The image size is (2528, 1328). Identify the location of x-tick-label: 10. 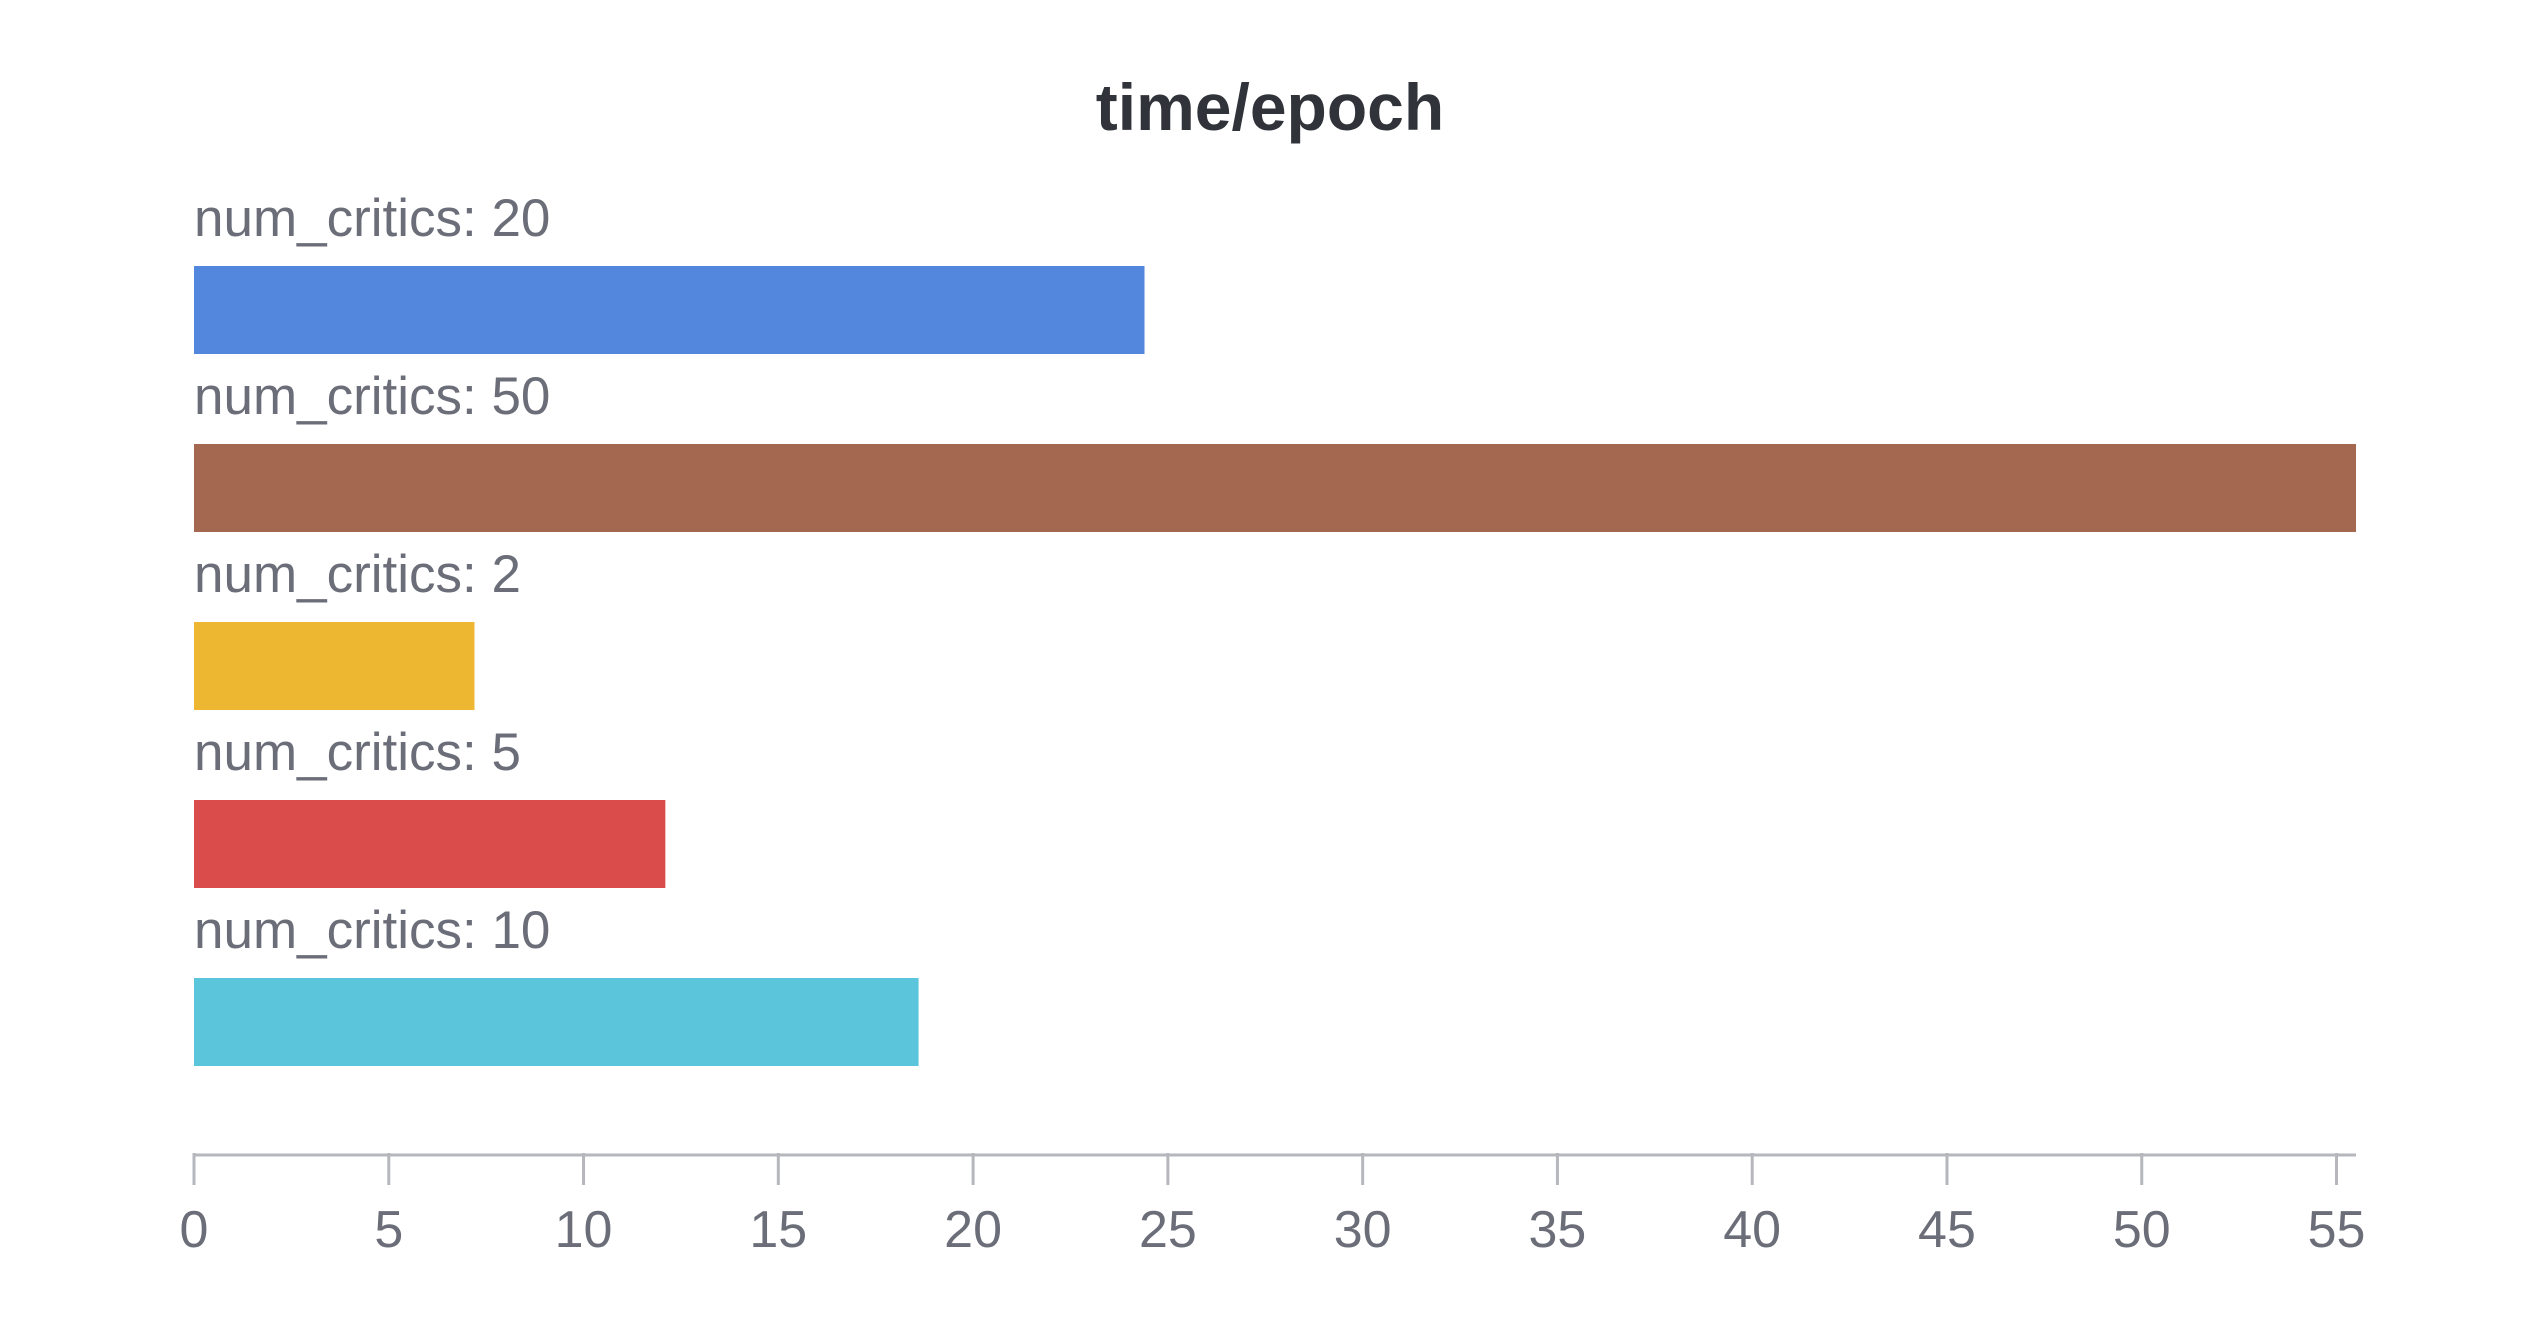
(584, 1230).